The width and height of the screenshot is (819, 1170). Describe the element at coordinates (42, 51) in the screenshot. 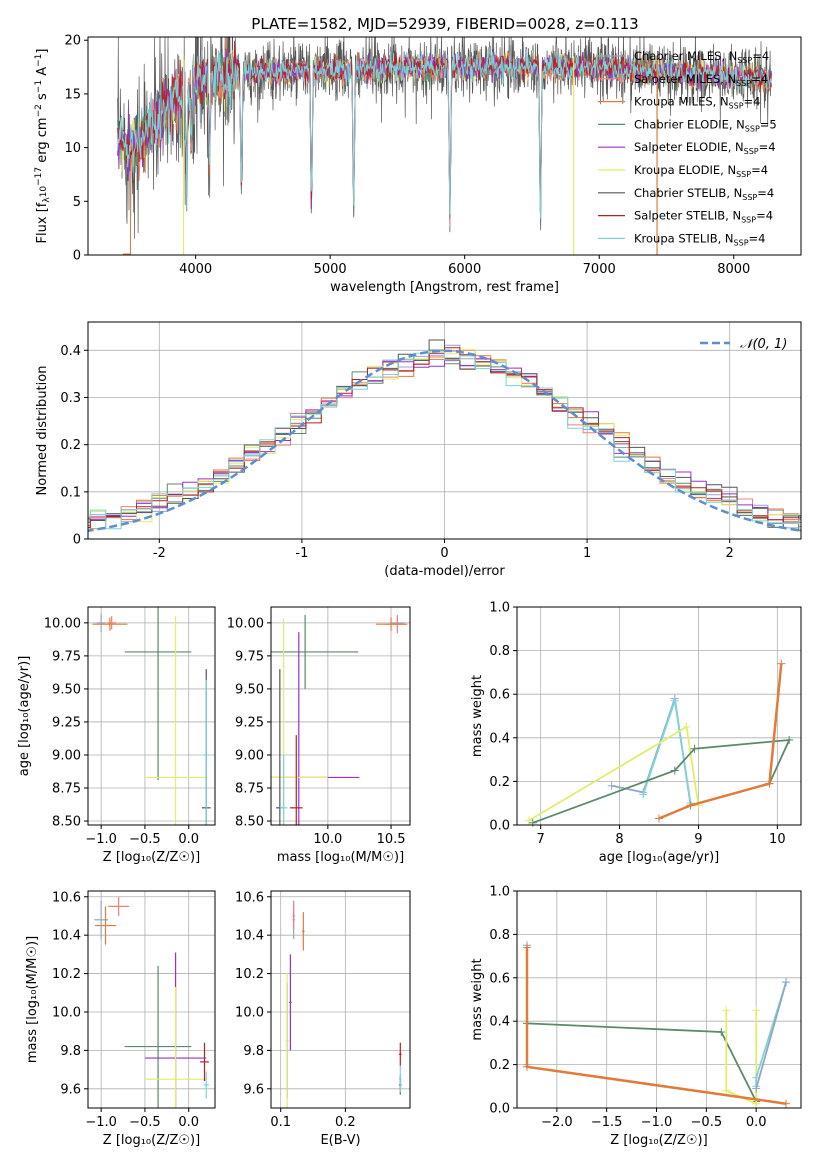

I see `y-label-part: ]` at that location.